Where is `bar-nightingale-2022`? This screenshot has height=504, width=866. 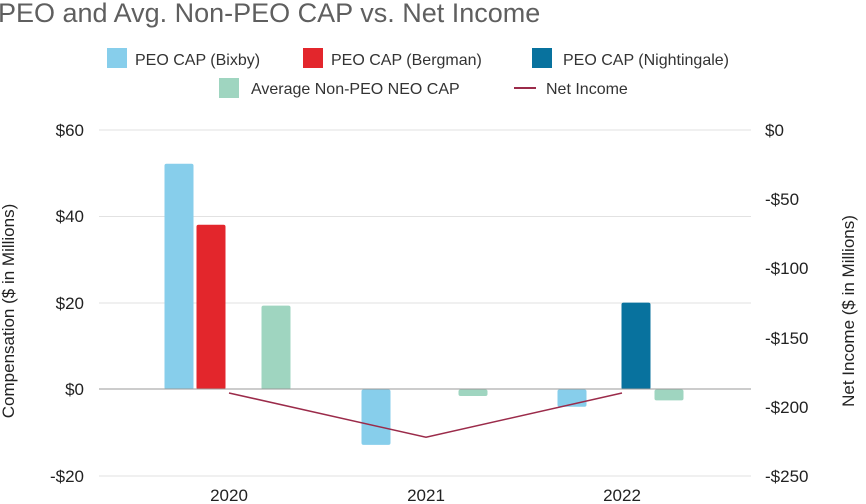
bar-nightingale-2022 is located at coordinates (636, 346).